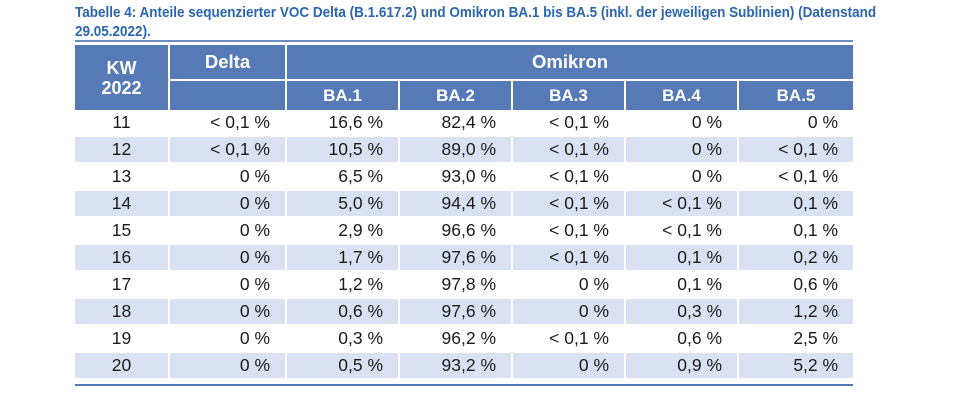 This screenshot has height=418, width=974. I want to click on cell-kw: 18, so click(122, 312).